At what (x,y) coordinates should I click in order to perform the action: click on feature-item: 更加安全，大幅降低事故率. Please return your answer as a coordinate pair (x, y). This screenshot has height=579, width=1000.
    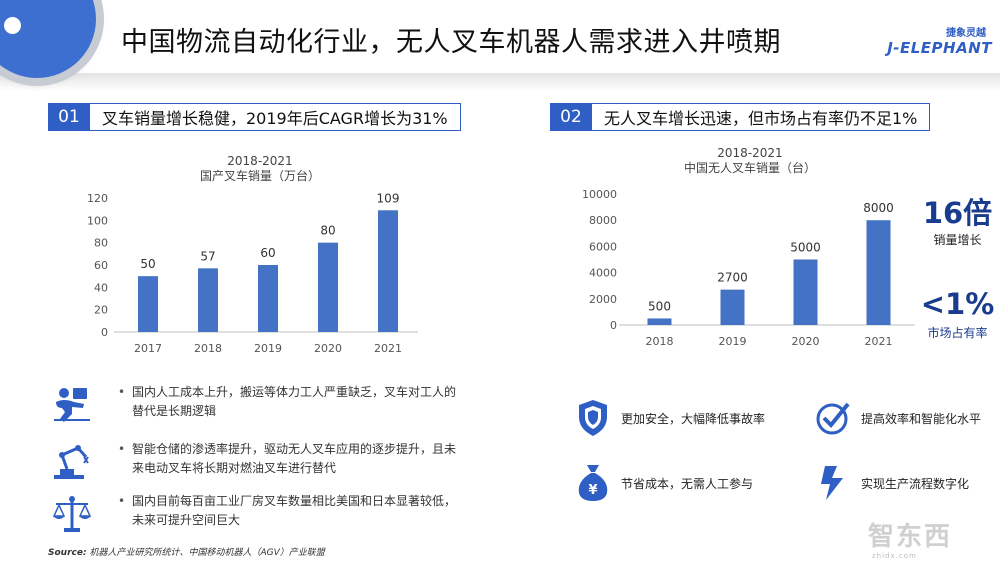
    Looking at the image, I should click on (670, 418).